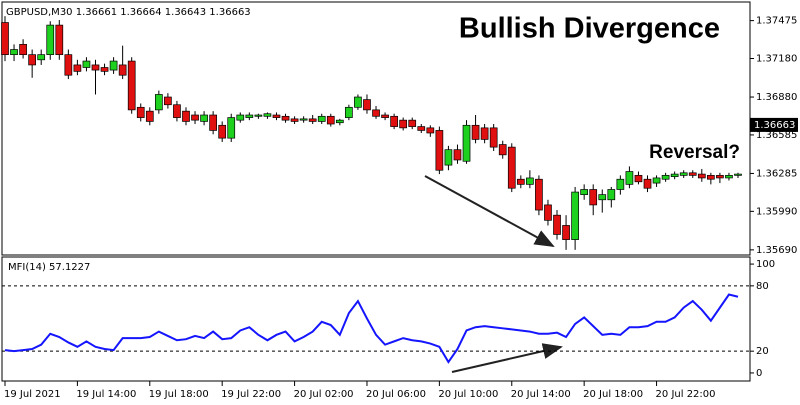 Image resolution: width=800 pixels, height=405 pixels. What do you see at coordinates (49, 267) in the screenshot?
I see `indicator-title: MFI(14) 57.1227` at bounding box center [49, 267].